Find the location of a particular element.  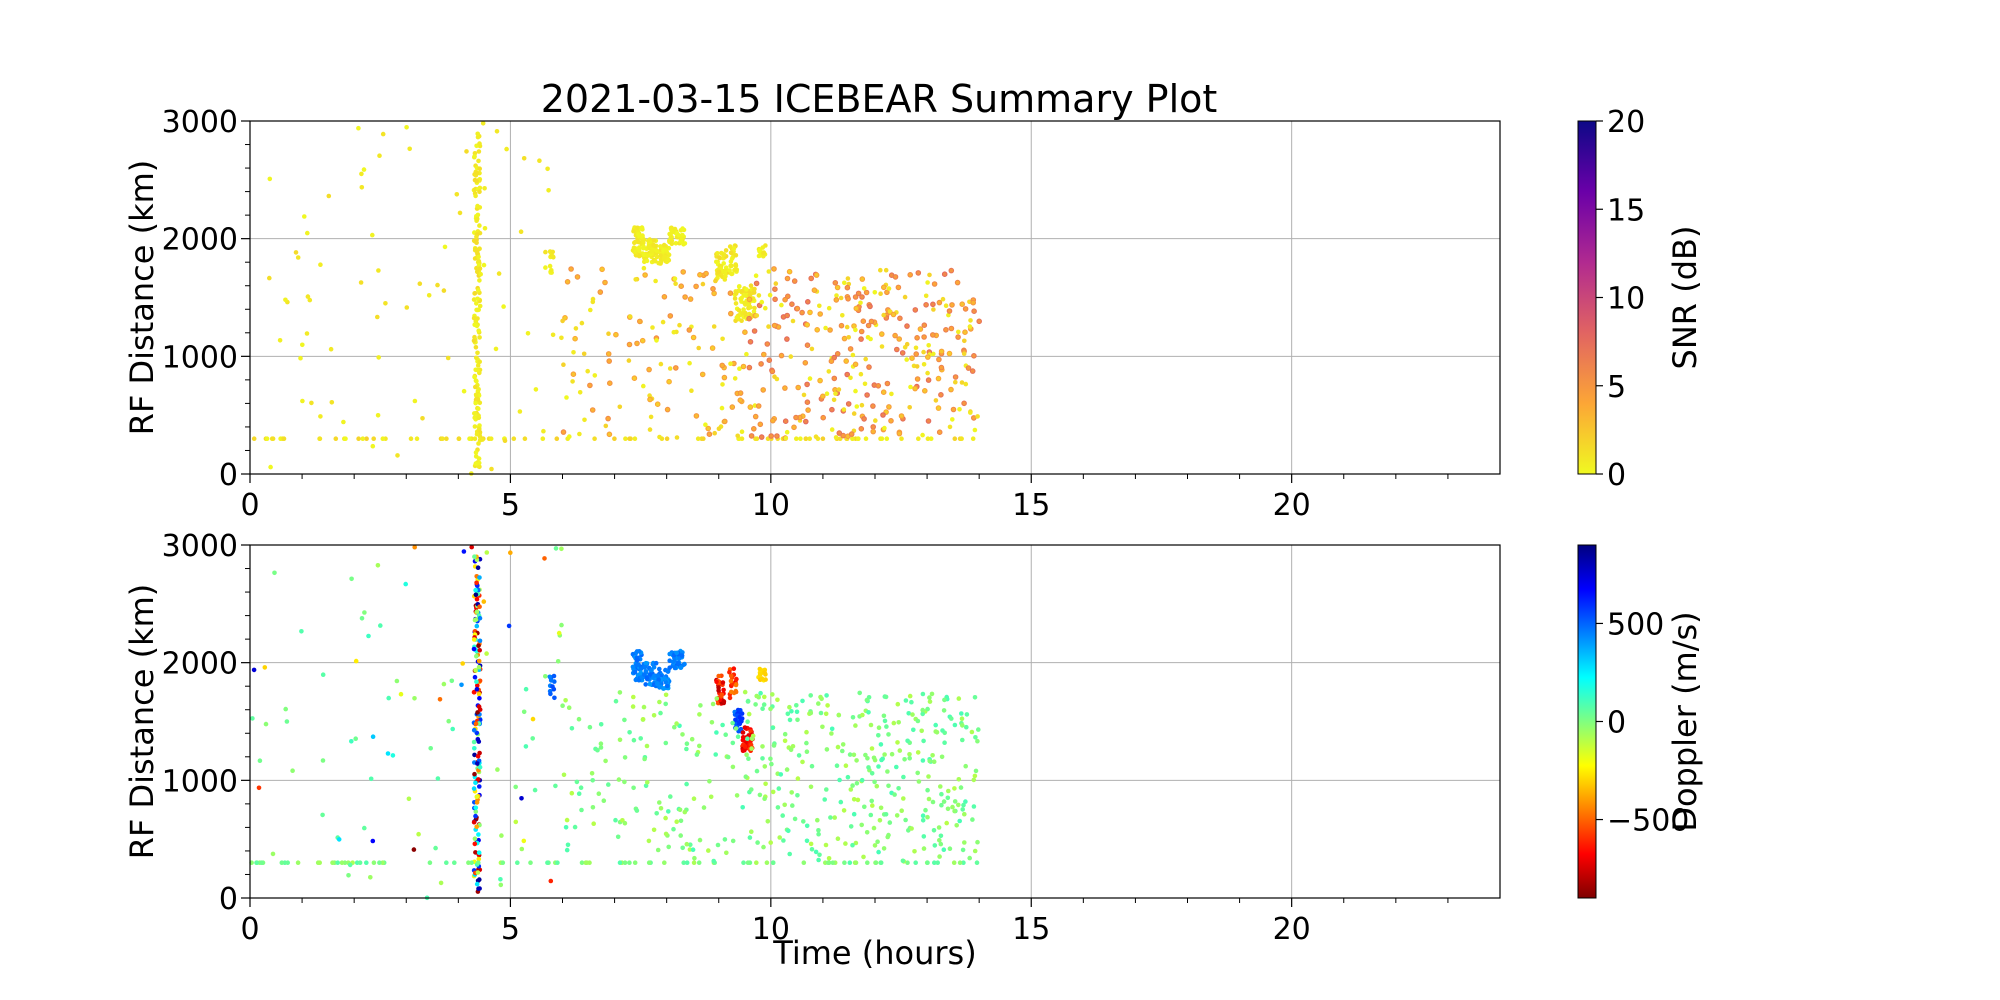

data-points is located at coordinates (615, 722).